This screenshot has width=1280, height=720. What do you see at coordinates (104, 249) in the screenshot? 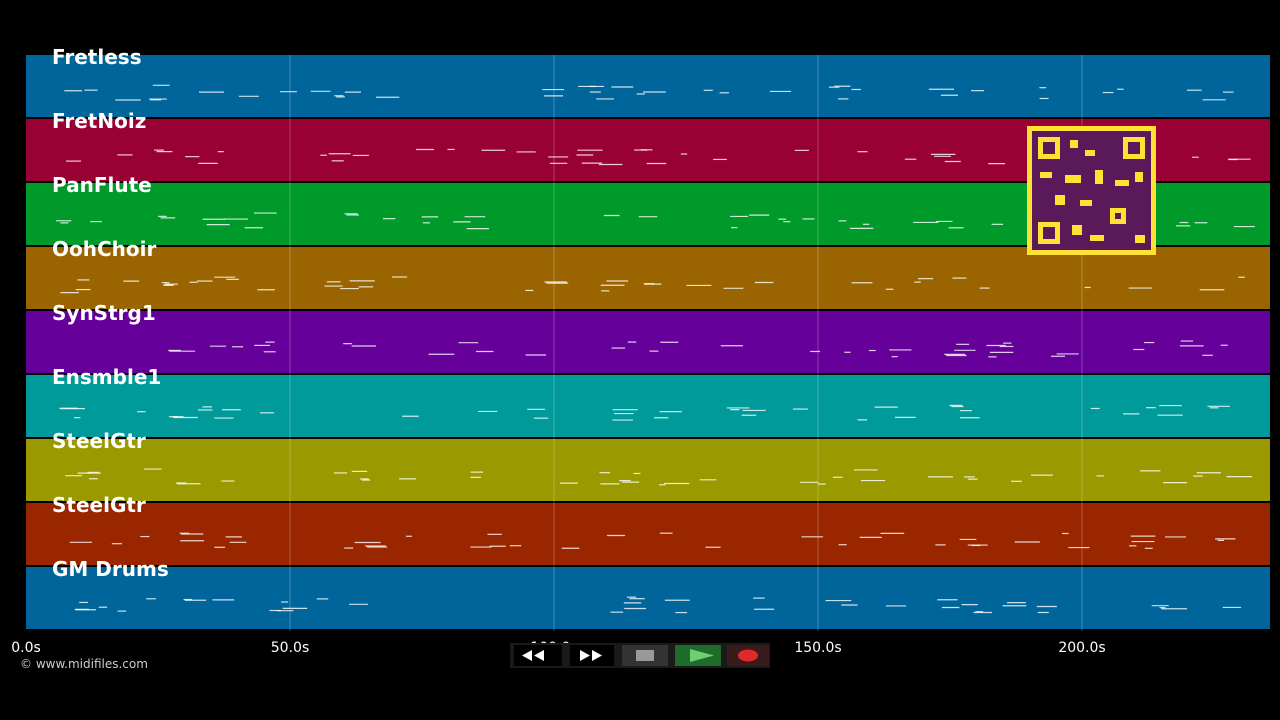
I see `track-name: OohChoir` at bounding box center [104, 249].